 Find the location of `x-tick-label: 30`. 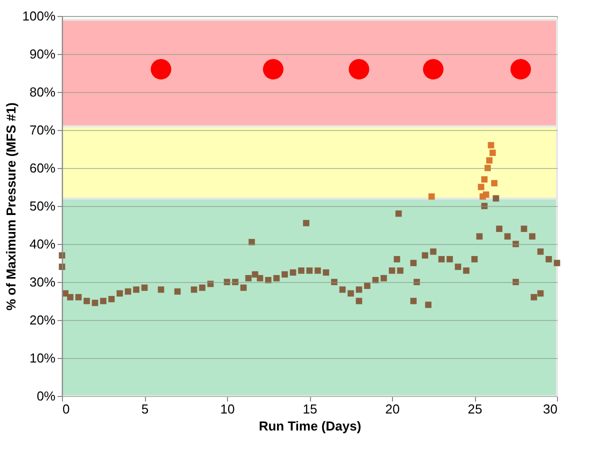

x-tick-label: 30 is located at coordinates (550, 409).